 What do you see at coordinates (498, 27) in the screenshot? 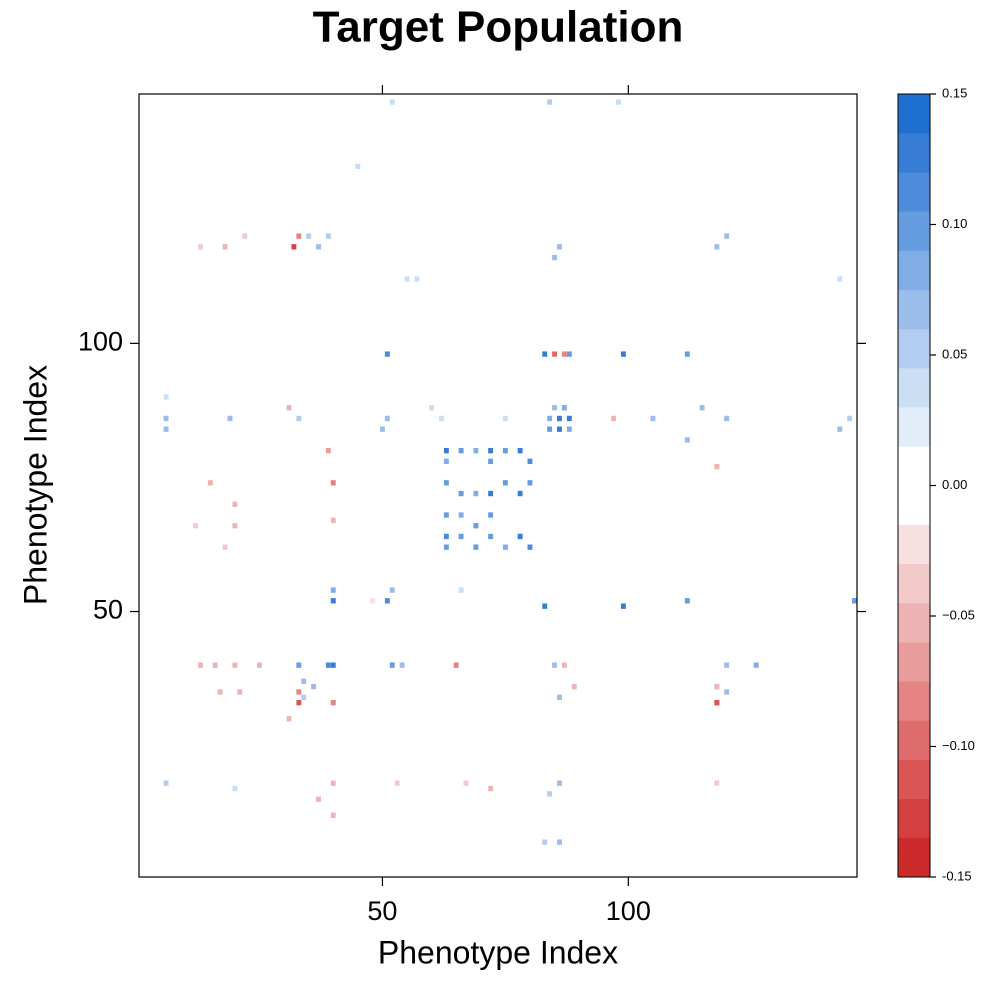
I see `chart-title: Target Population` at bounding box center [498, 27].